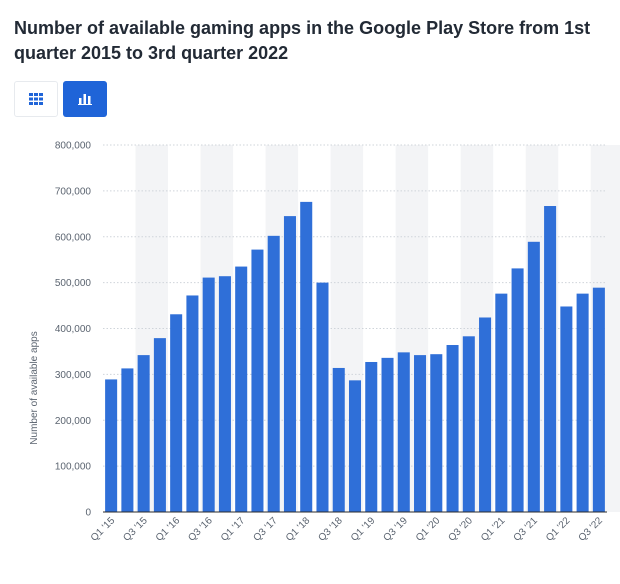 The width and height of the screenshot is (620, 584). What do you see at coordinates (73, 375) in the screenshot?
I see `y-tick-label: 300,000` at bounding box center [73, 375].